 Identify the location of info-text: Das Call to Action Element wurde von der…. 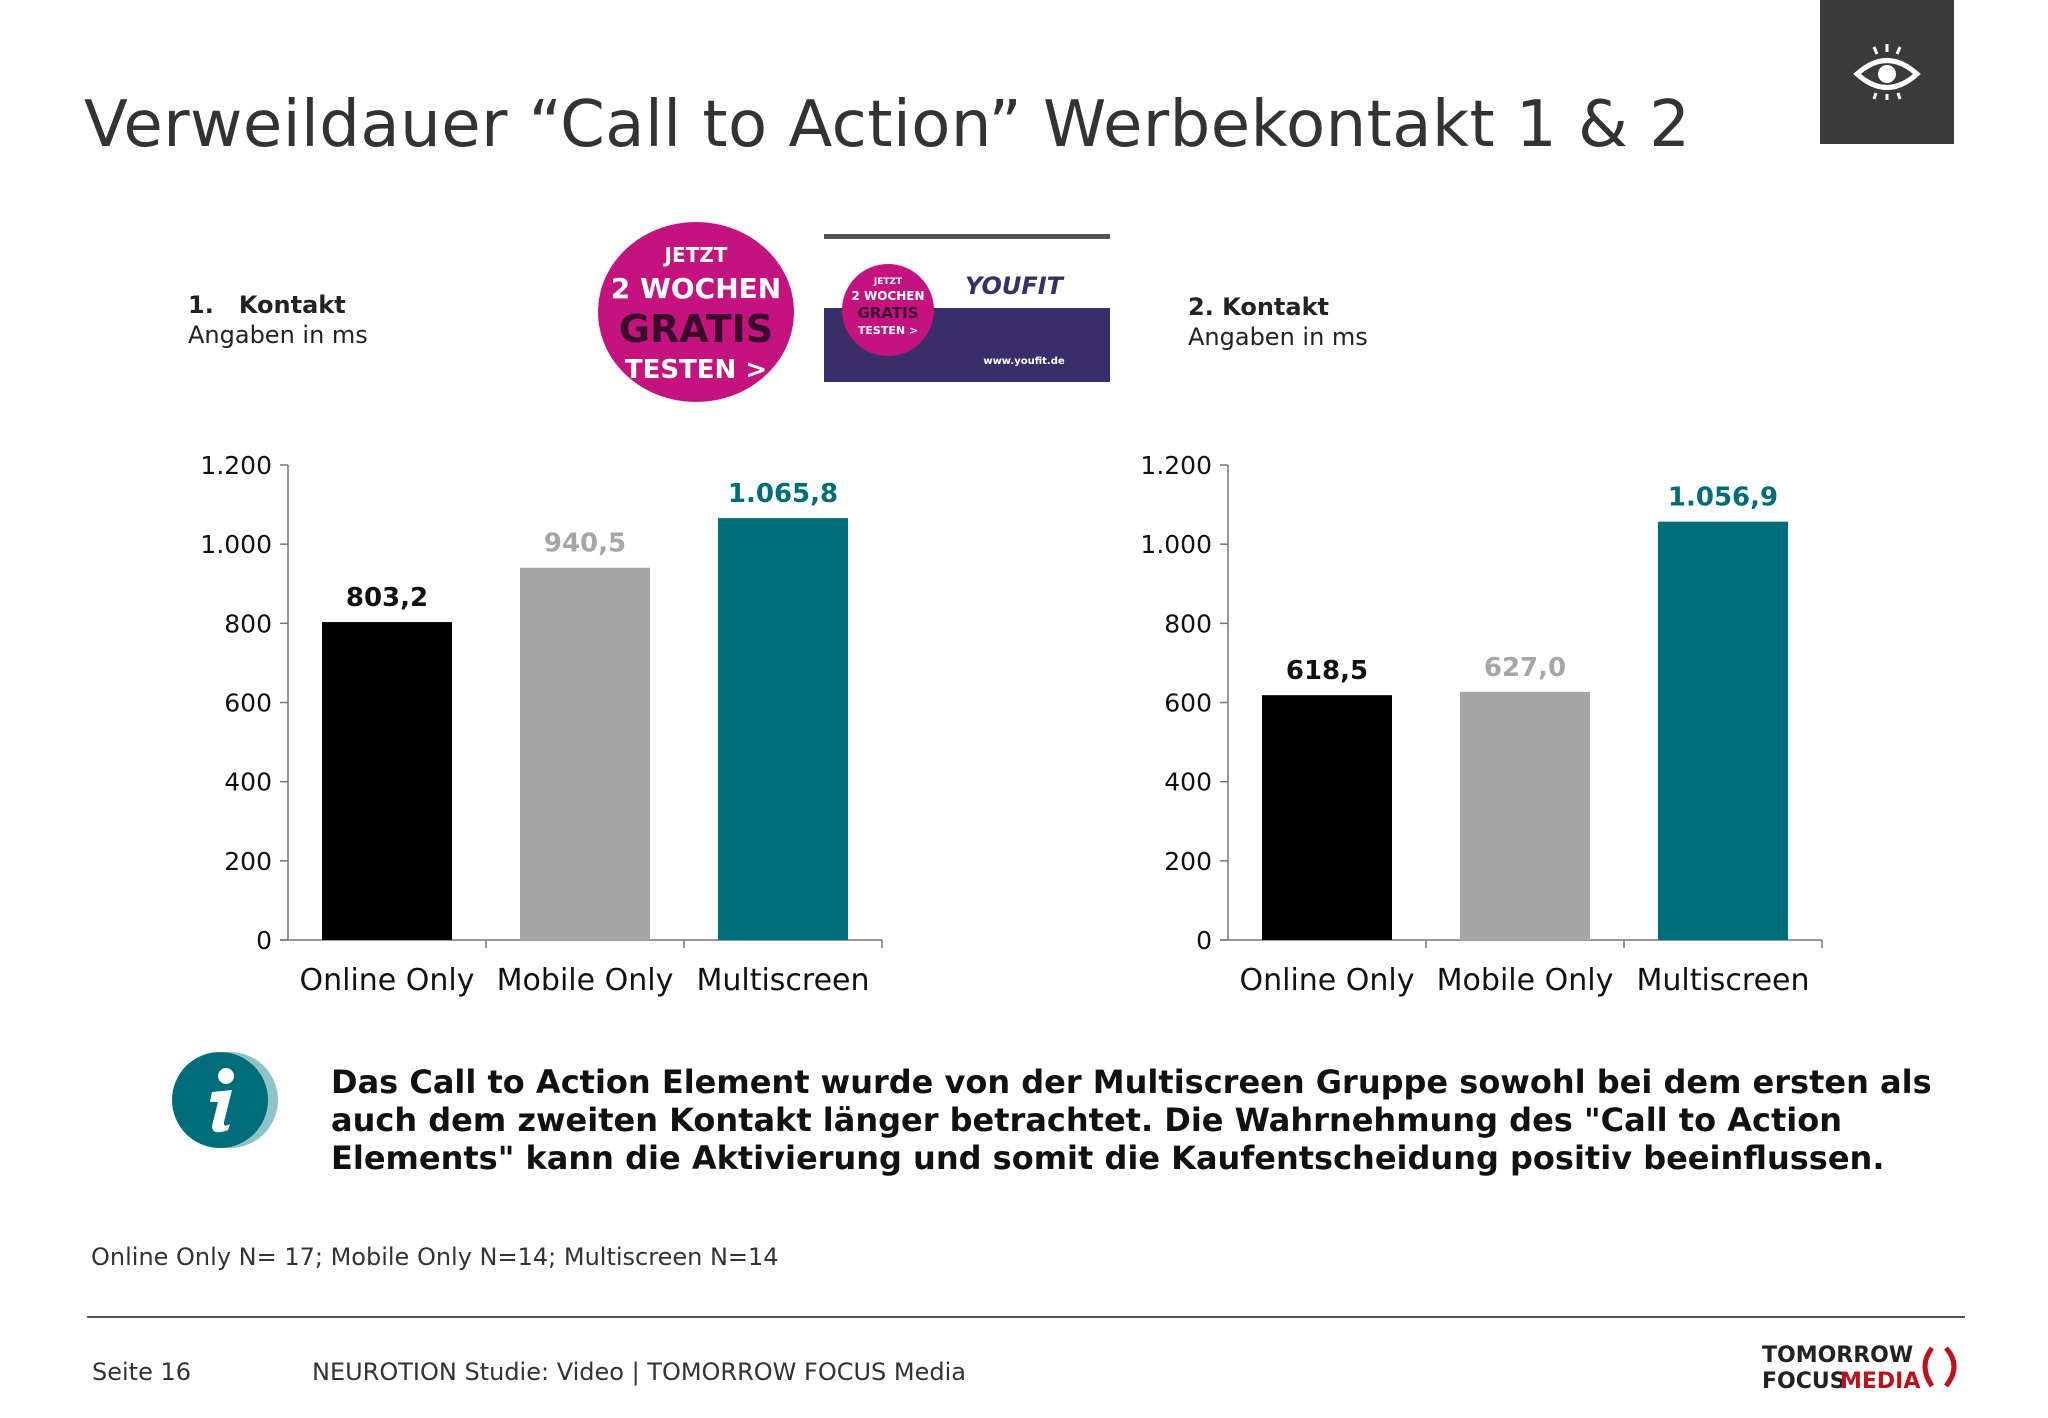
(1131, 1120).